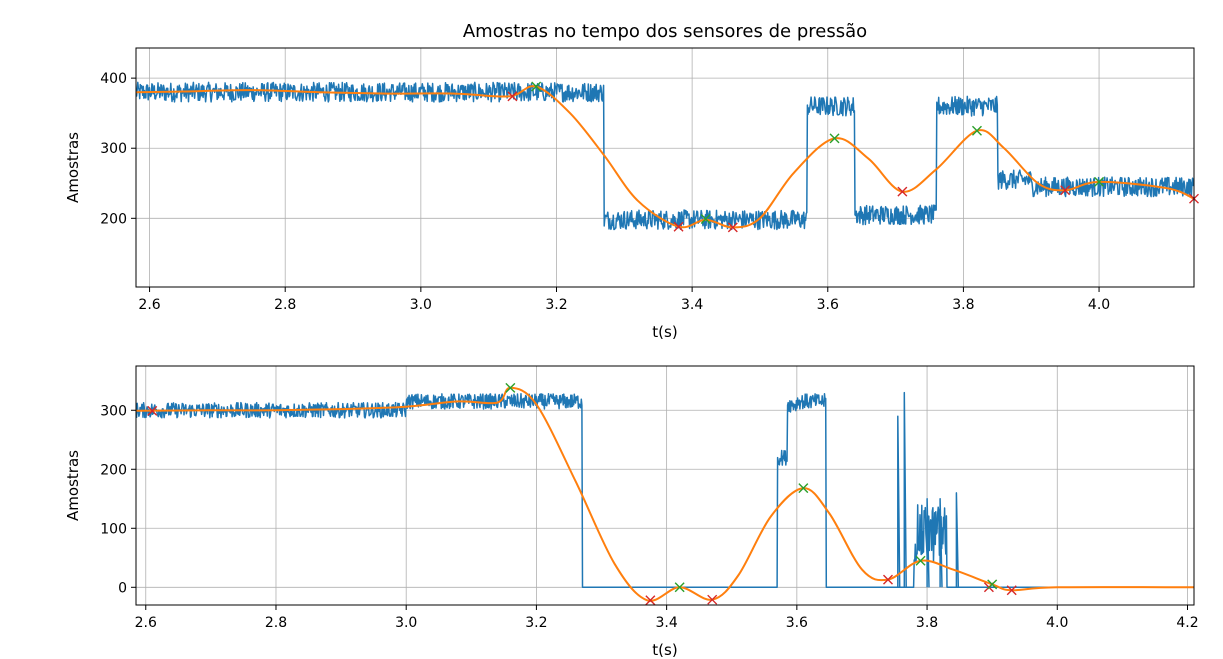 Image resolution: width=1223 pixels, height=659 pixels. I want to click on x-tick-label: 4.2, so click(1187, 623).